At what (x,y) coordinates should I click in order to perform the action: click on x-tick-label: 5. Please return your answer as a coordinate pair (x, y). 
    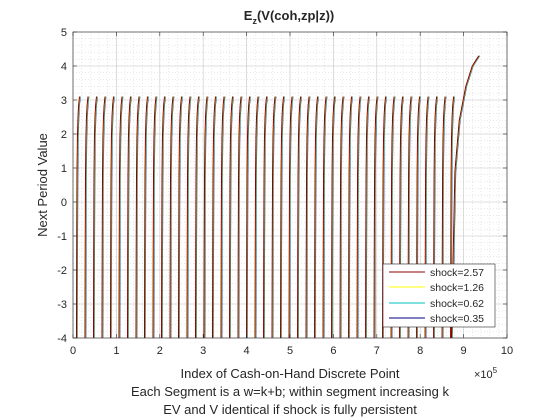
    Looking at the image, I should click on (290, 351).